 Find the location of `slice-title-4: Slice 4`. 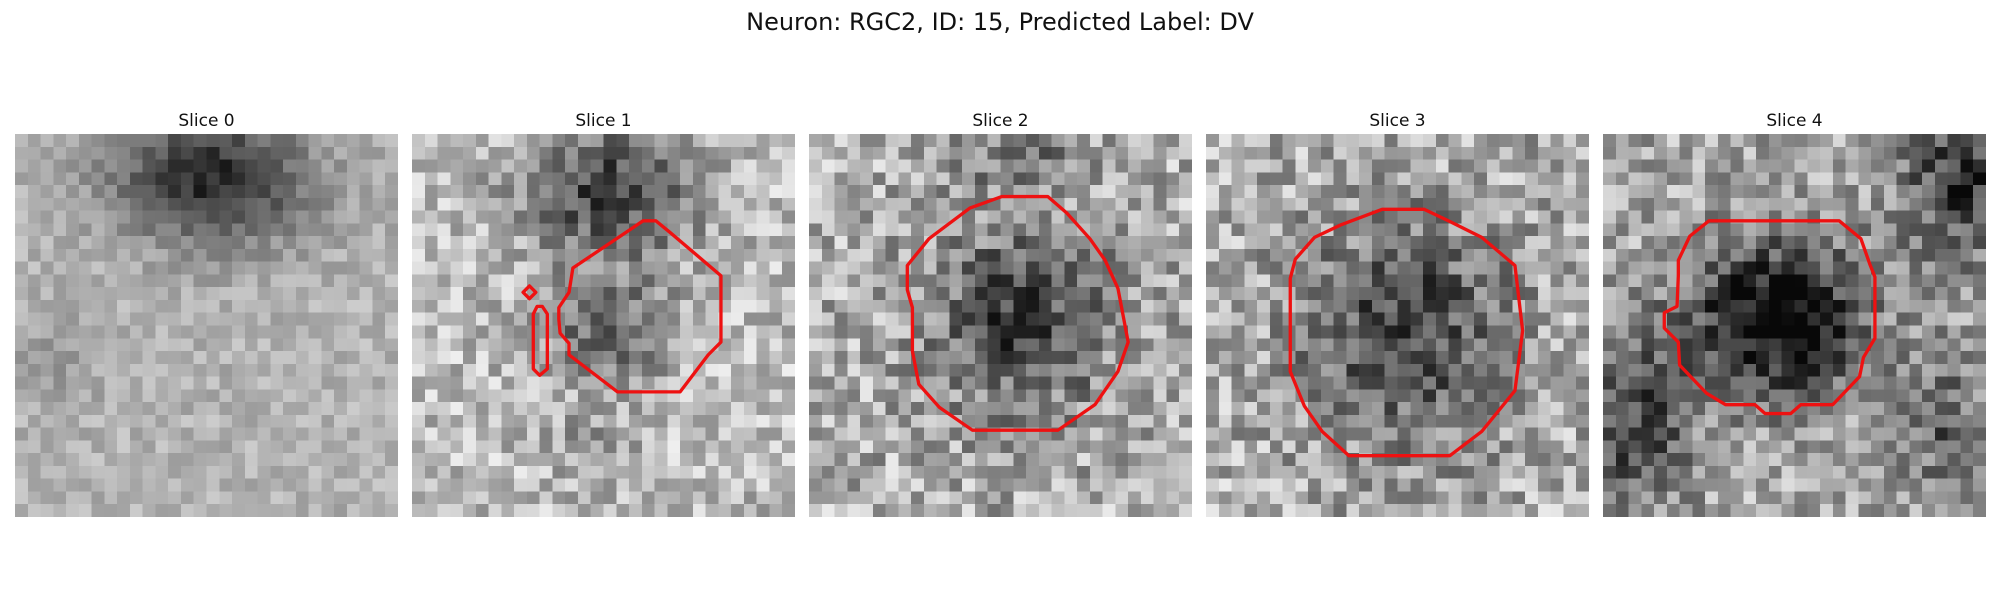

slice-title-4: Slice 4 is located at coordinates (1794, 121).